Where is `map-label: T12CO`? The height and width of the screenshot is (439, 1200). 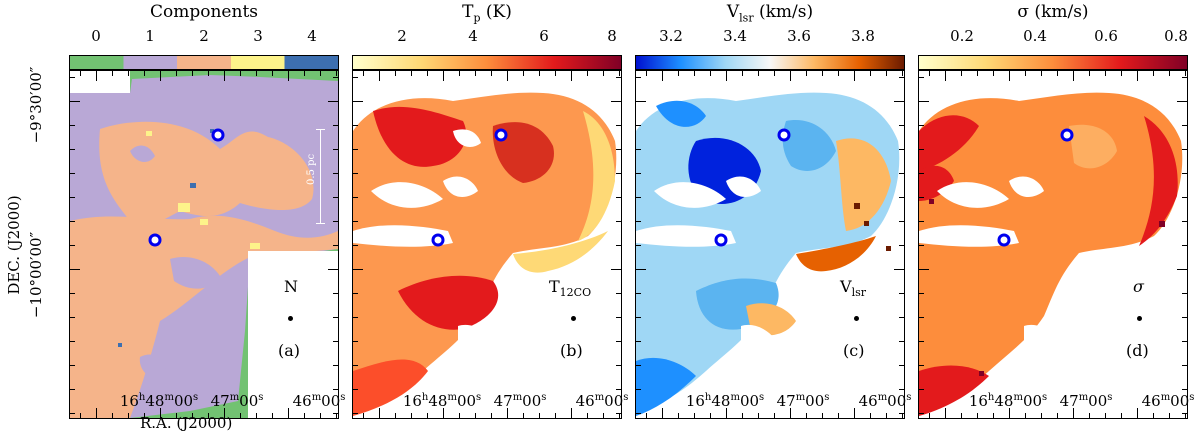
map-label: T12CO is located at coordinates (570, 288).